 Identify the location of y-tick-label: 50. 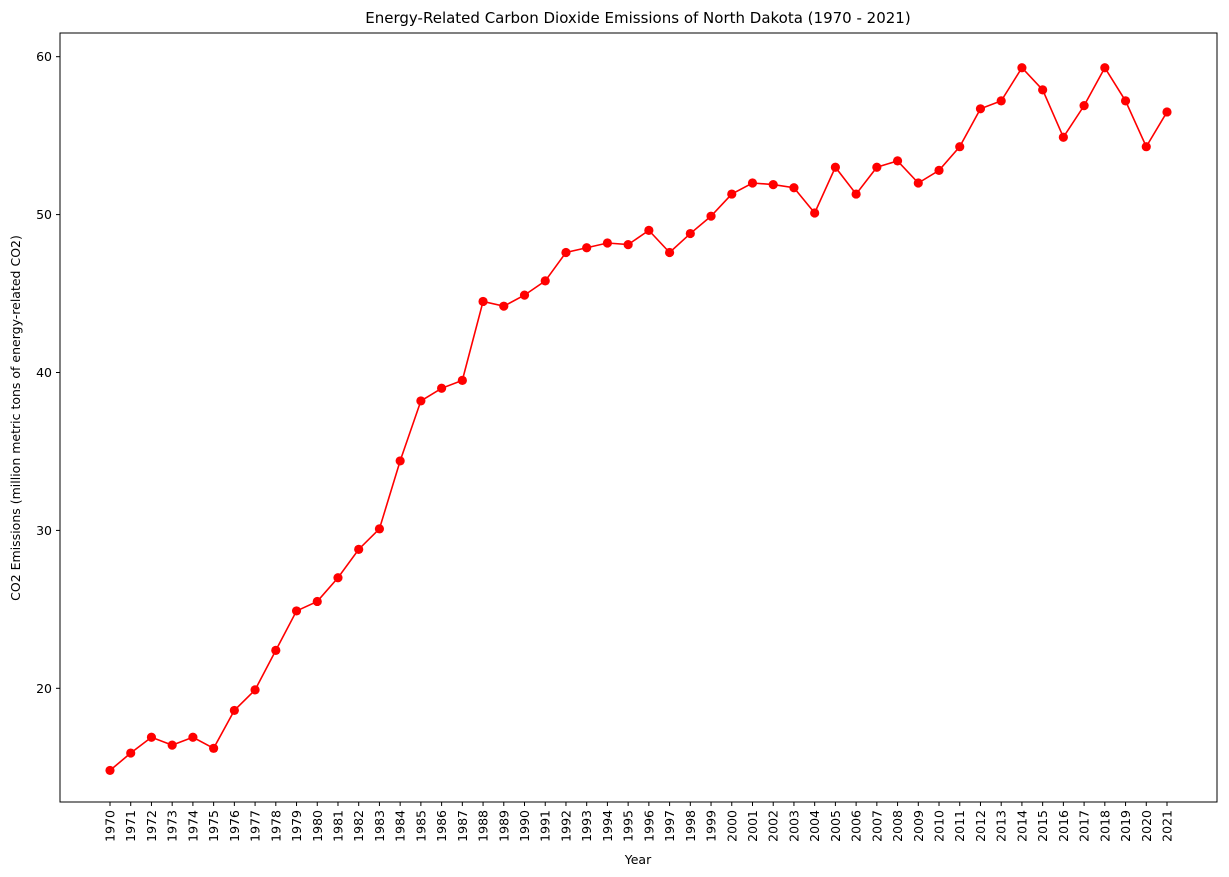
(44, 214).